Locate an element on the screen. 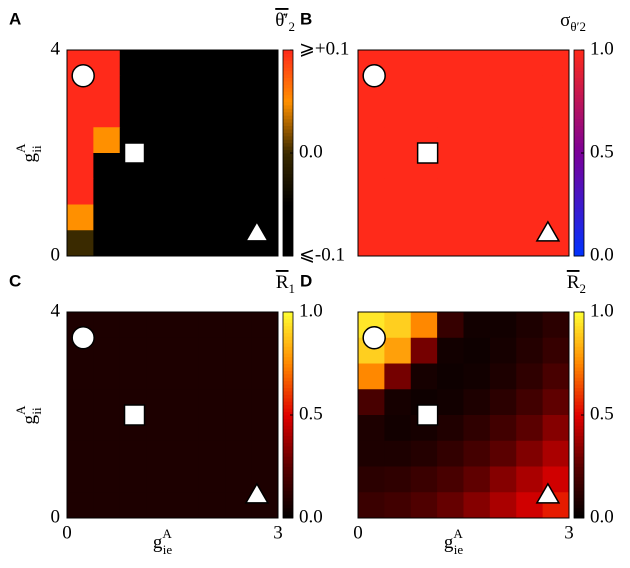 This screenshot has height=568, width=630. panel-letter: B is located at coordinates (306, 18).